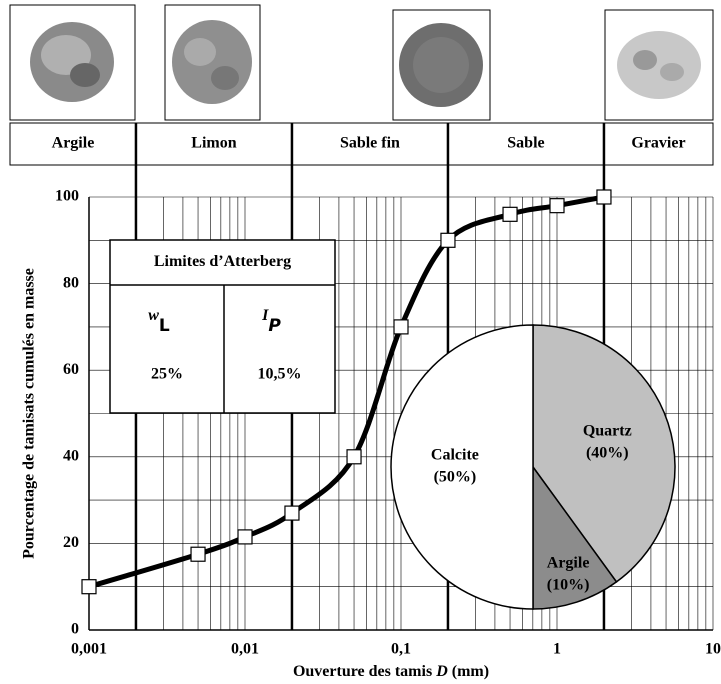 The height and width of the screenshot is (684, 721). I want to click on table-value: 10,5%, so click(280, 374).